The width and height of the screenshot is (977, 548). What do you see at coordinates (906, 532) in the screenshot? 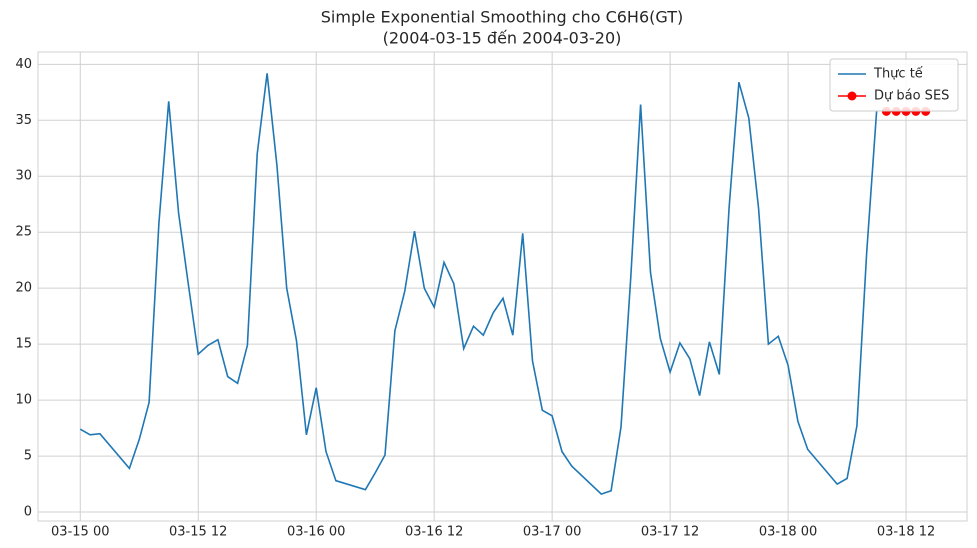
I see `x-tick-label: 03-18 12` at bounding box center [906, 532].